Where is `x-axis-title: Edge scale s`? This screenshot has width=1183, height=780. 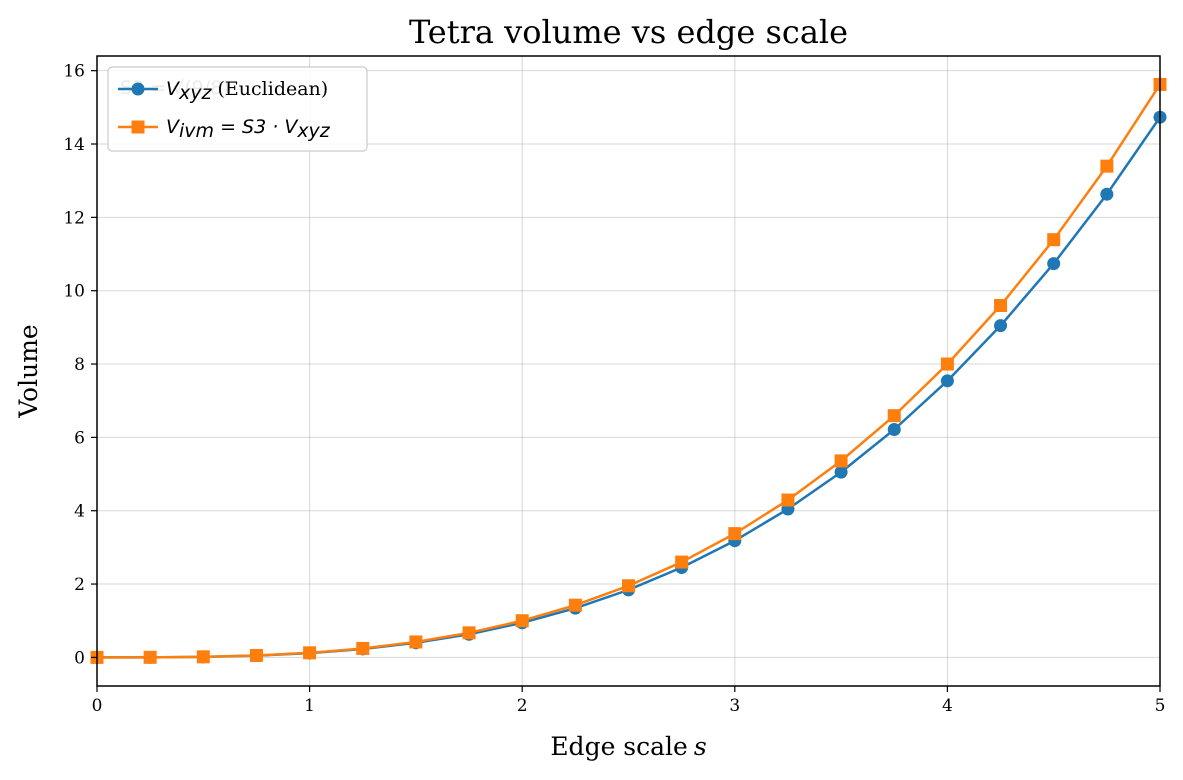 x-axis-title: Edge scale s is located at coordinates (628, 746).